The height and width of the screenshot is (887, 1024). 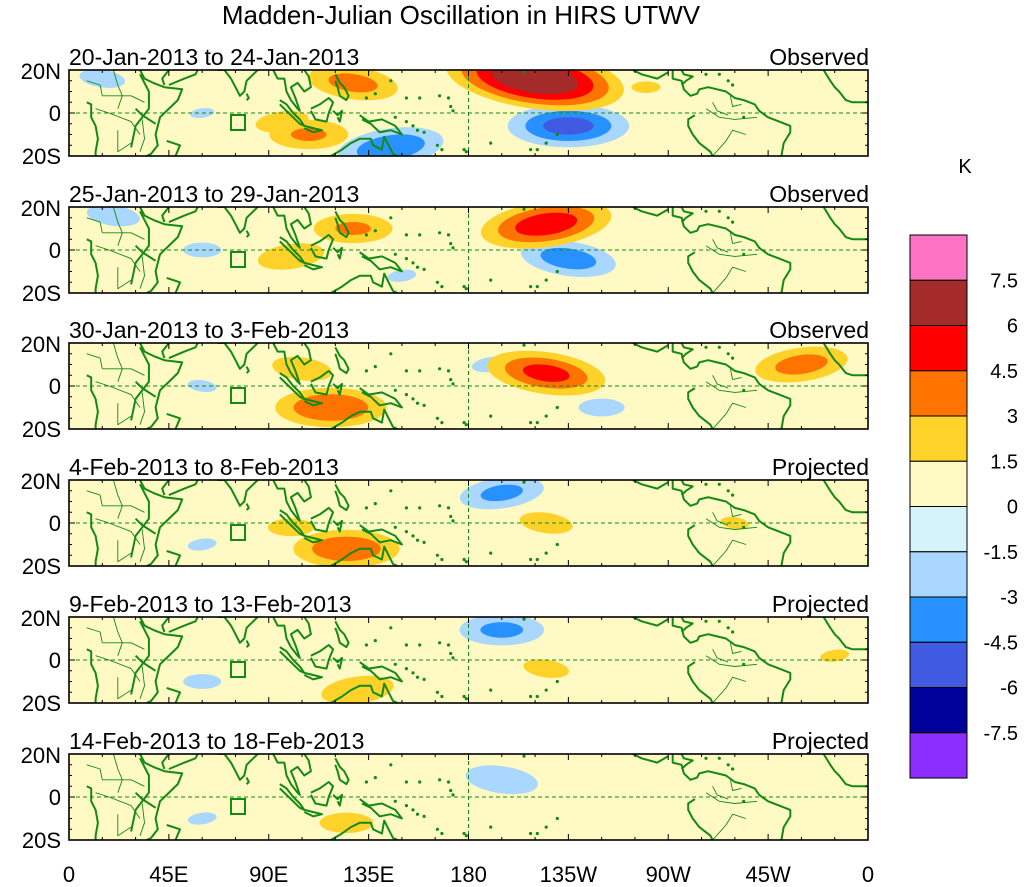 I want to click on longitude-label: 180, so click(x=468, y=874).